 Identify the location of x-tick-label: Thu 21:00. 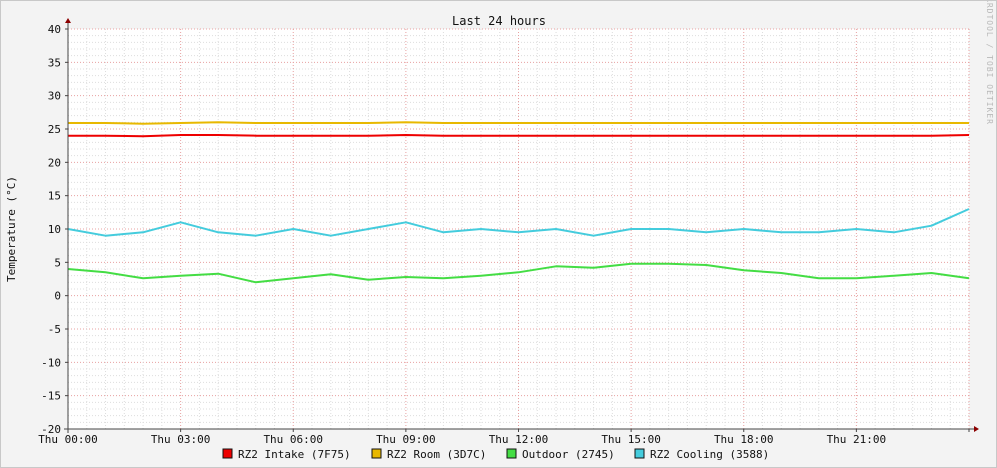
(857, 439).